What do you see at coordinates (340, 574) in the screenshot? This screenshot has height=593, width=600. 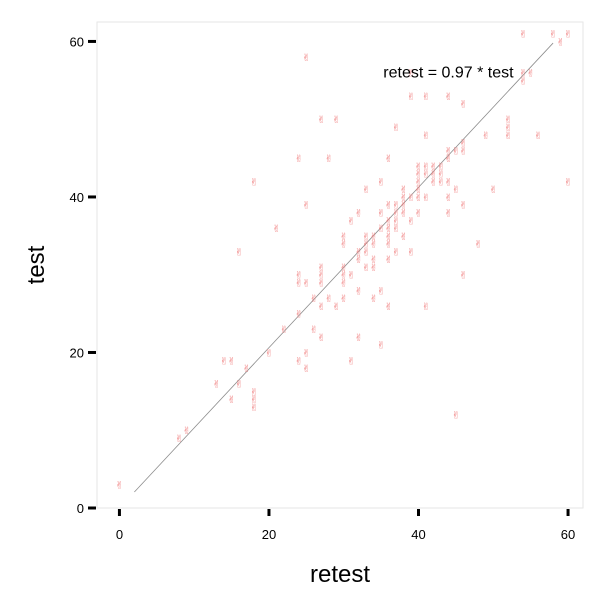 I see `x-axis-title: retest` at bounding box center [340, 574].